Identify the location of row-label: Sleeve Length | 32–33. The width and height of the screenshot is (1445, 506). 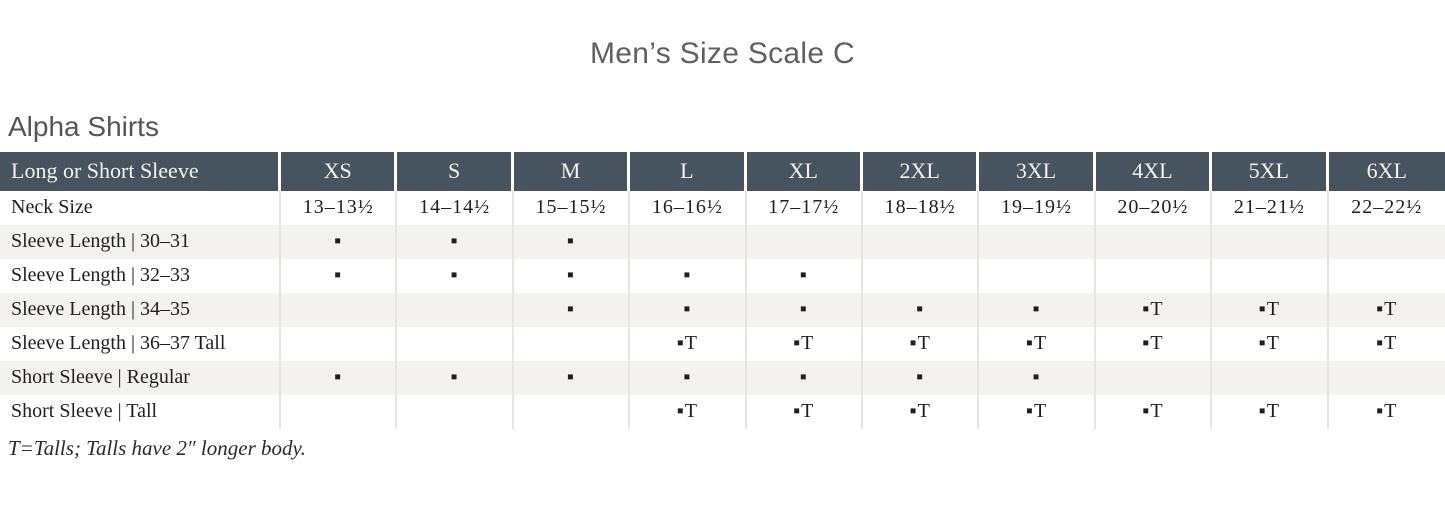
(140, 275).